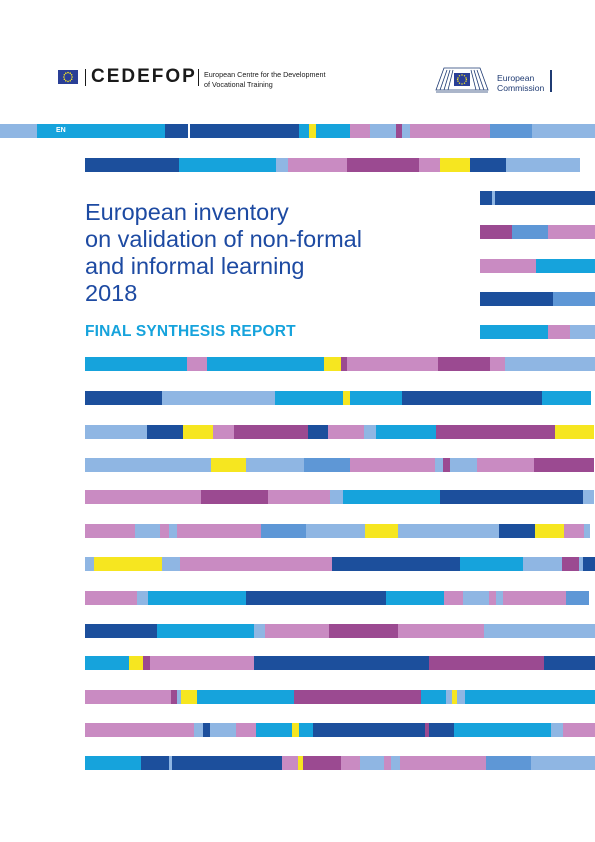 Image resolution: width=595 pixels, height=842 pixels. I want to click on logo-divider, so click(85, 77).